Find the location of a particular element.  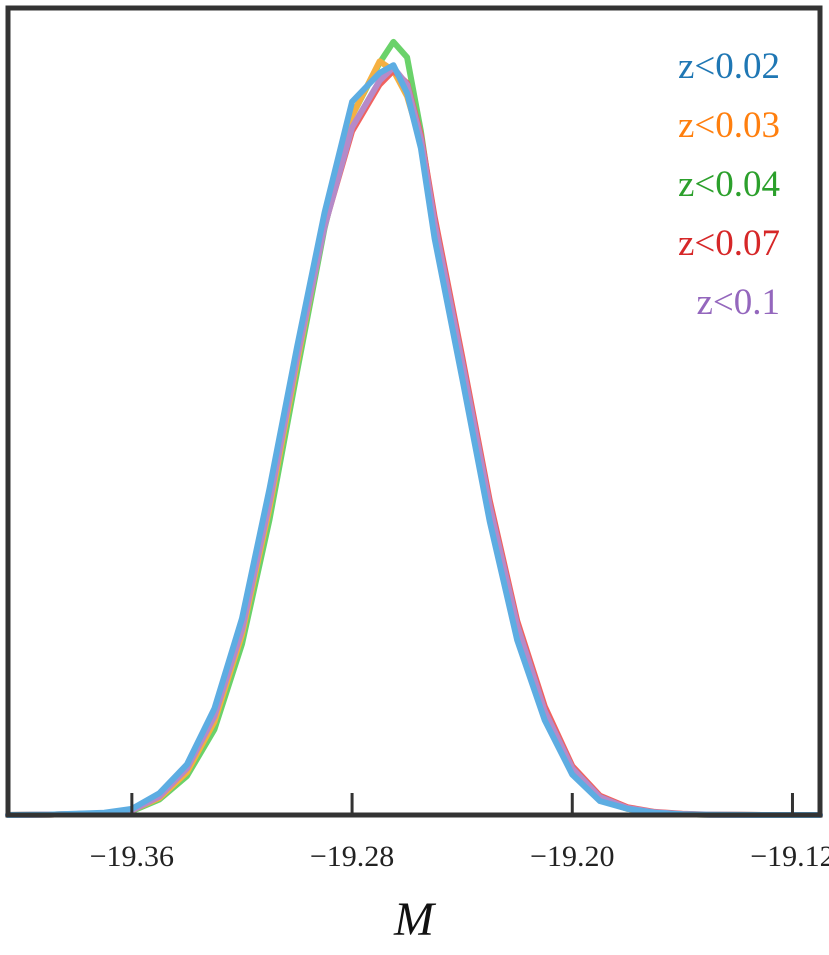

legend-entry-z<0.03: z<0.03 is located at coordinates (729, 125).